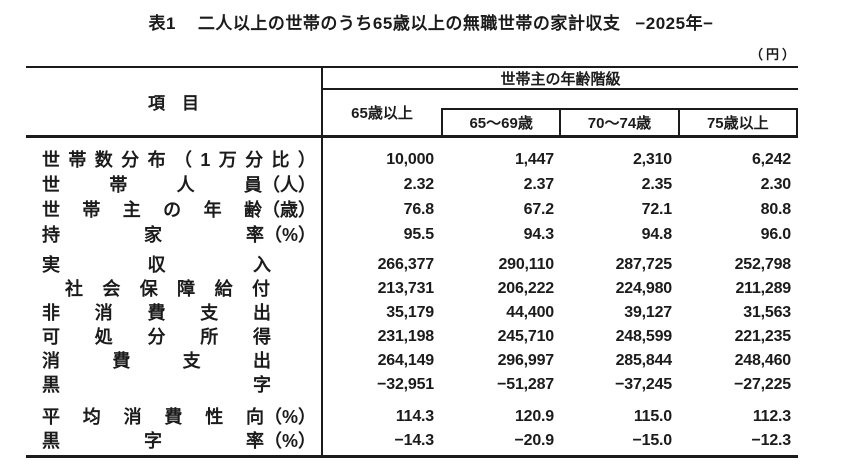 The height and width of the screenshot is (466, 862). What do you see at coordinates (539, 234) in the screenshot?
I see `cell-value: 94.3` at bounding box center [539, 234].